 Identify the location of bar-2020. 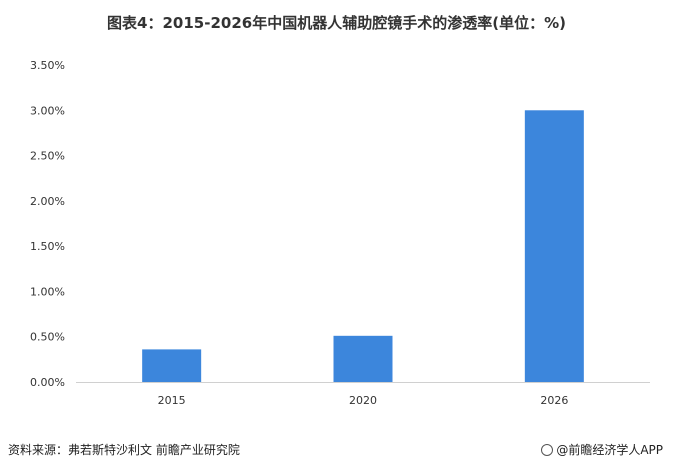
(363, 358).